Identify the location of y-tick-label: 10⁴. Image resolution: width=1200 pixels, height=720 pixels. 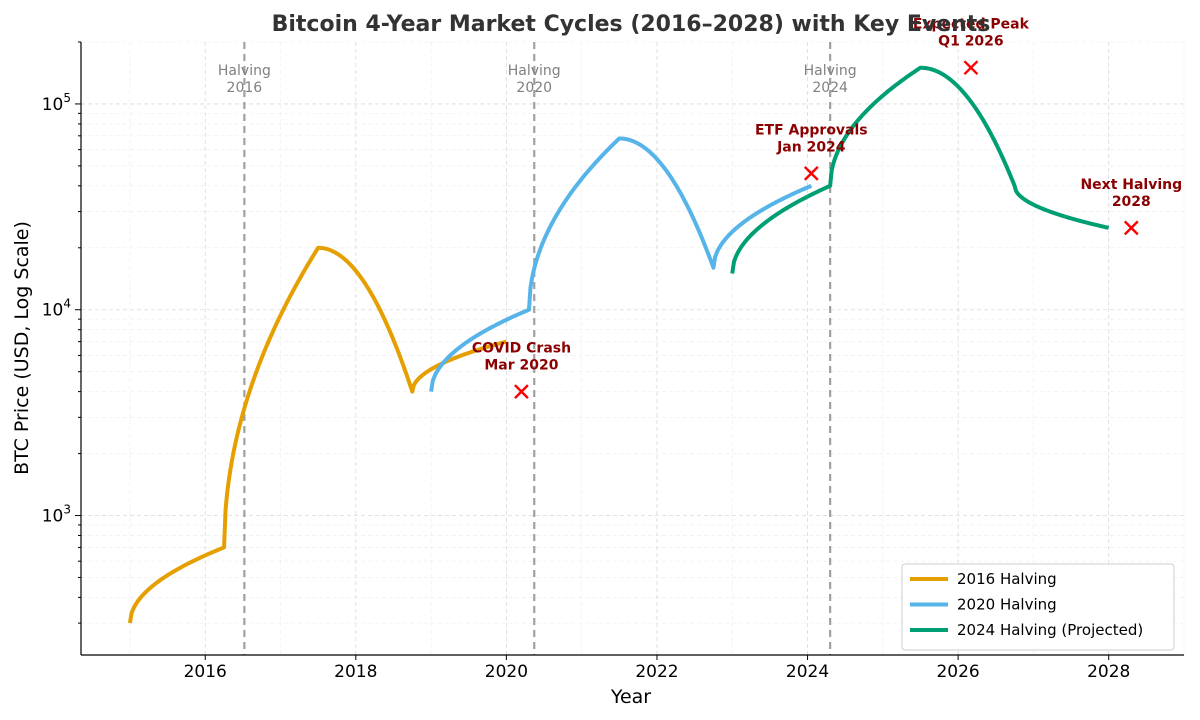
(56, 309).